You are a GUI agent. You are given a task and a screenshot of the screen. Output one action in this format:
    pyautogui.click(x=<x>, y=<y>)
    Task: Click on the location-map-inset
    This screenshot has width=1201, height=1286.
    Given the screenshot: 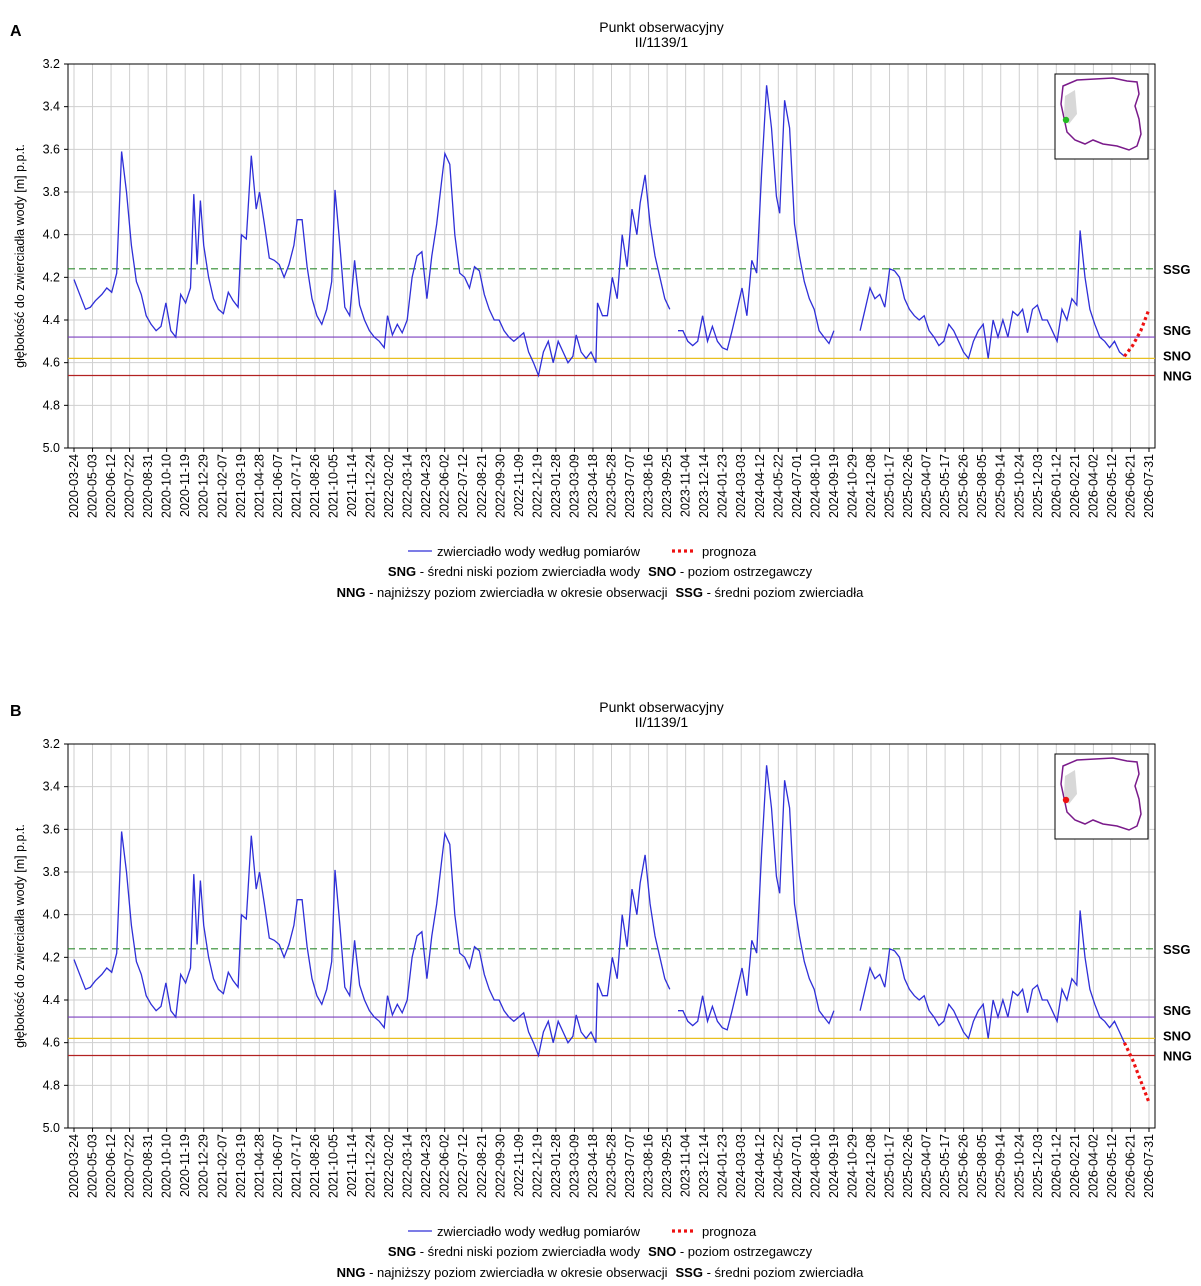 What is the action you would take?
    pyautogui.click(x=1101, y=116)
    